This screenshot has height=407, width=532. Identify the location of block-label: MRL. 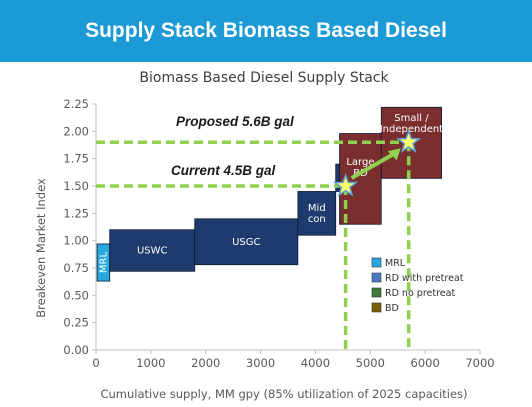
(103, 263).